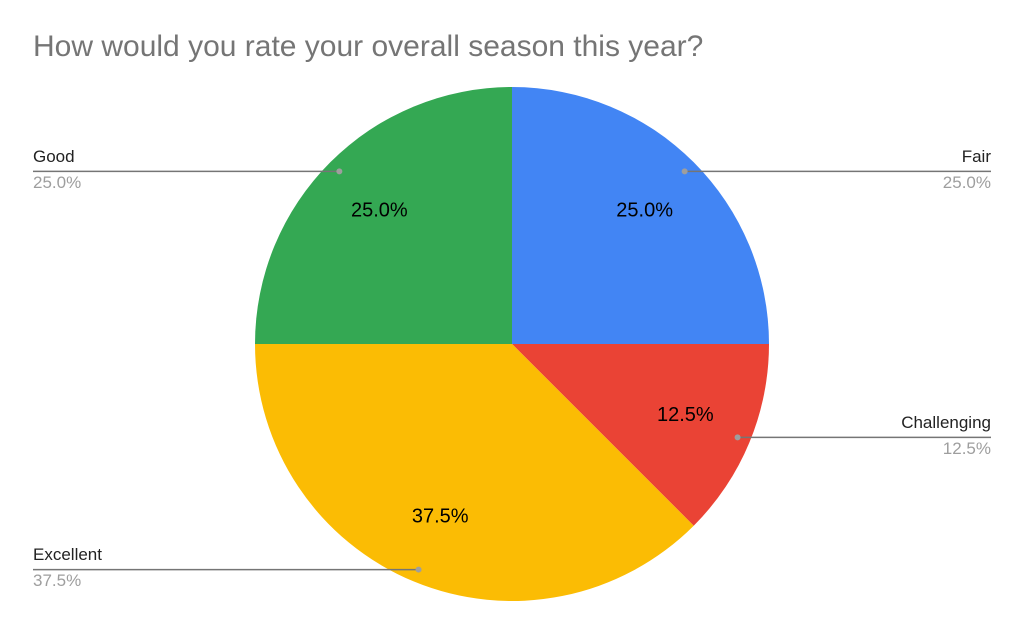 This screenshot has width=1024, height=633. I want to click on legend-value: 37.5%, so click(57, 580).